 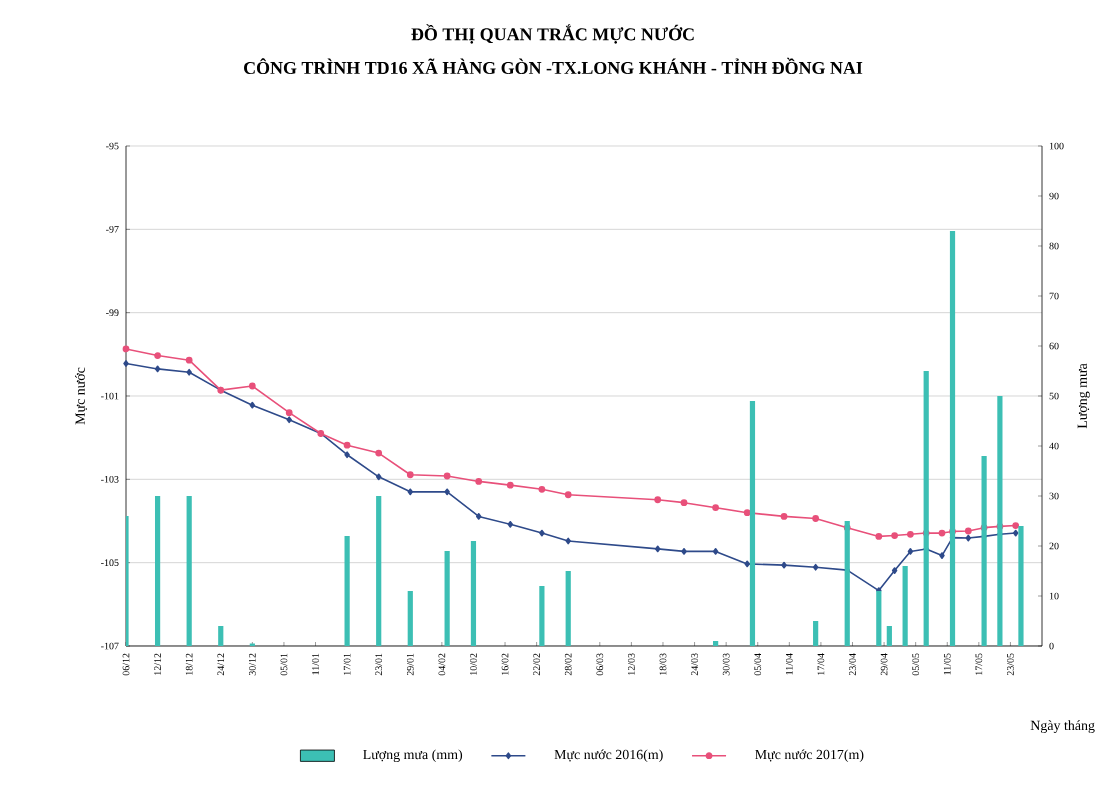 What do you see at coordinates (552, 34) in the screenshot?
I see `chart-title: ĐỒ THỊ QUAN TRẮC MỰC NƯỚC` at bounding box center [552, 34].